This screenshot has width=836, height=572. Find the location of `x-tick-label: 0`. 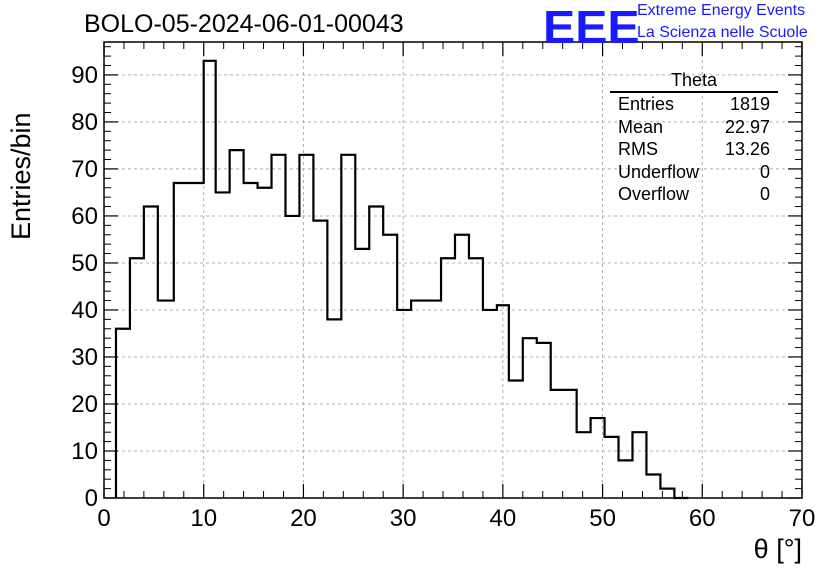

x-tick-label: 0 is located at coordinates (103, 518).